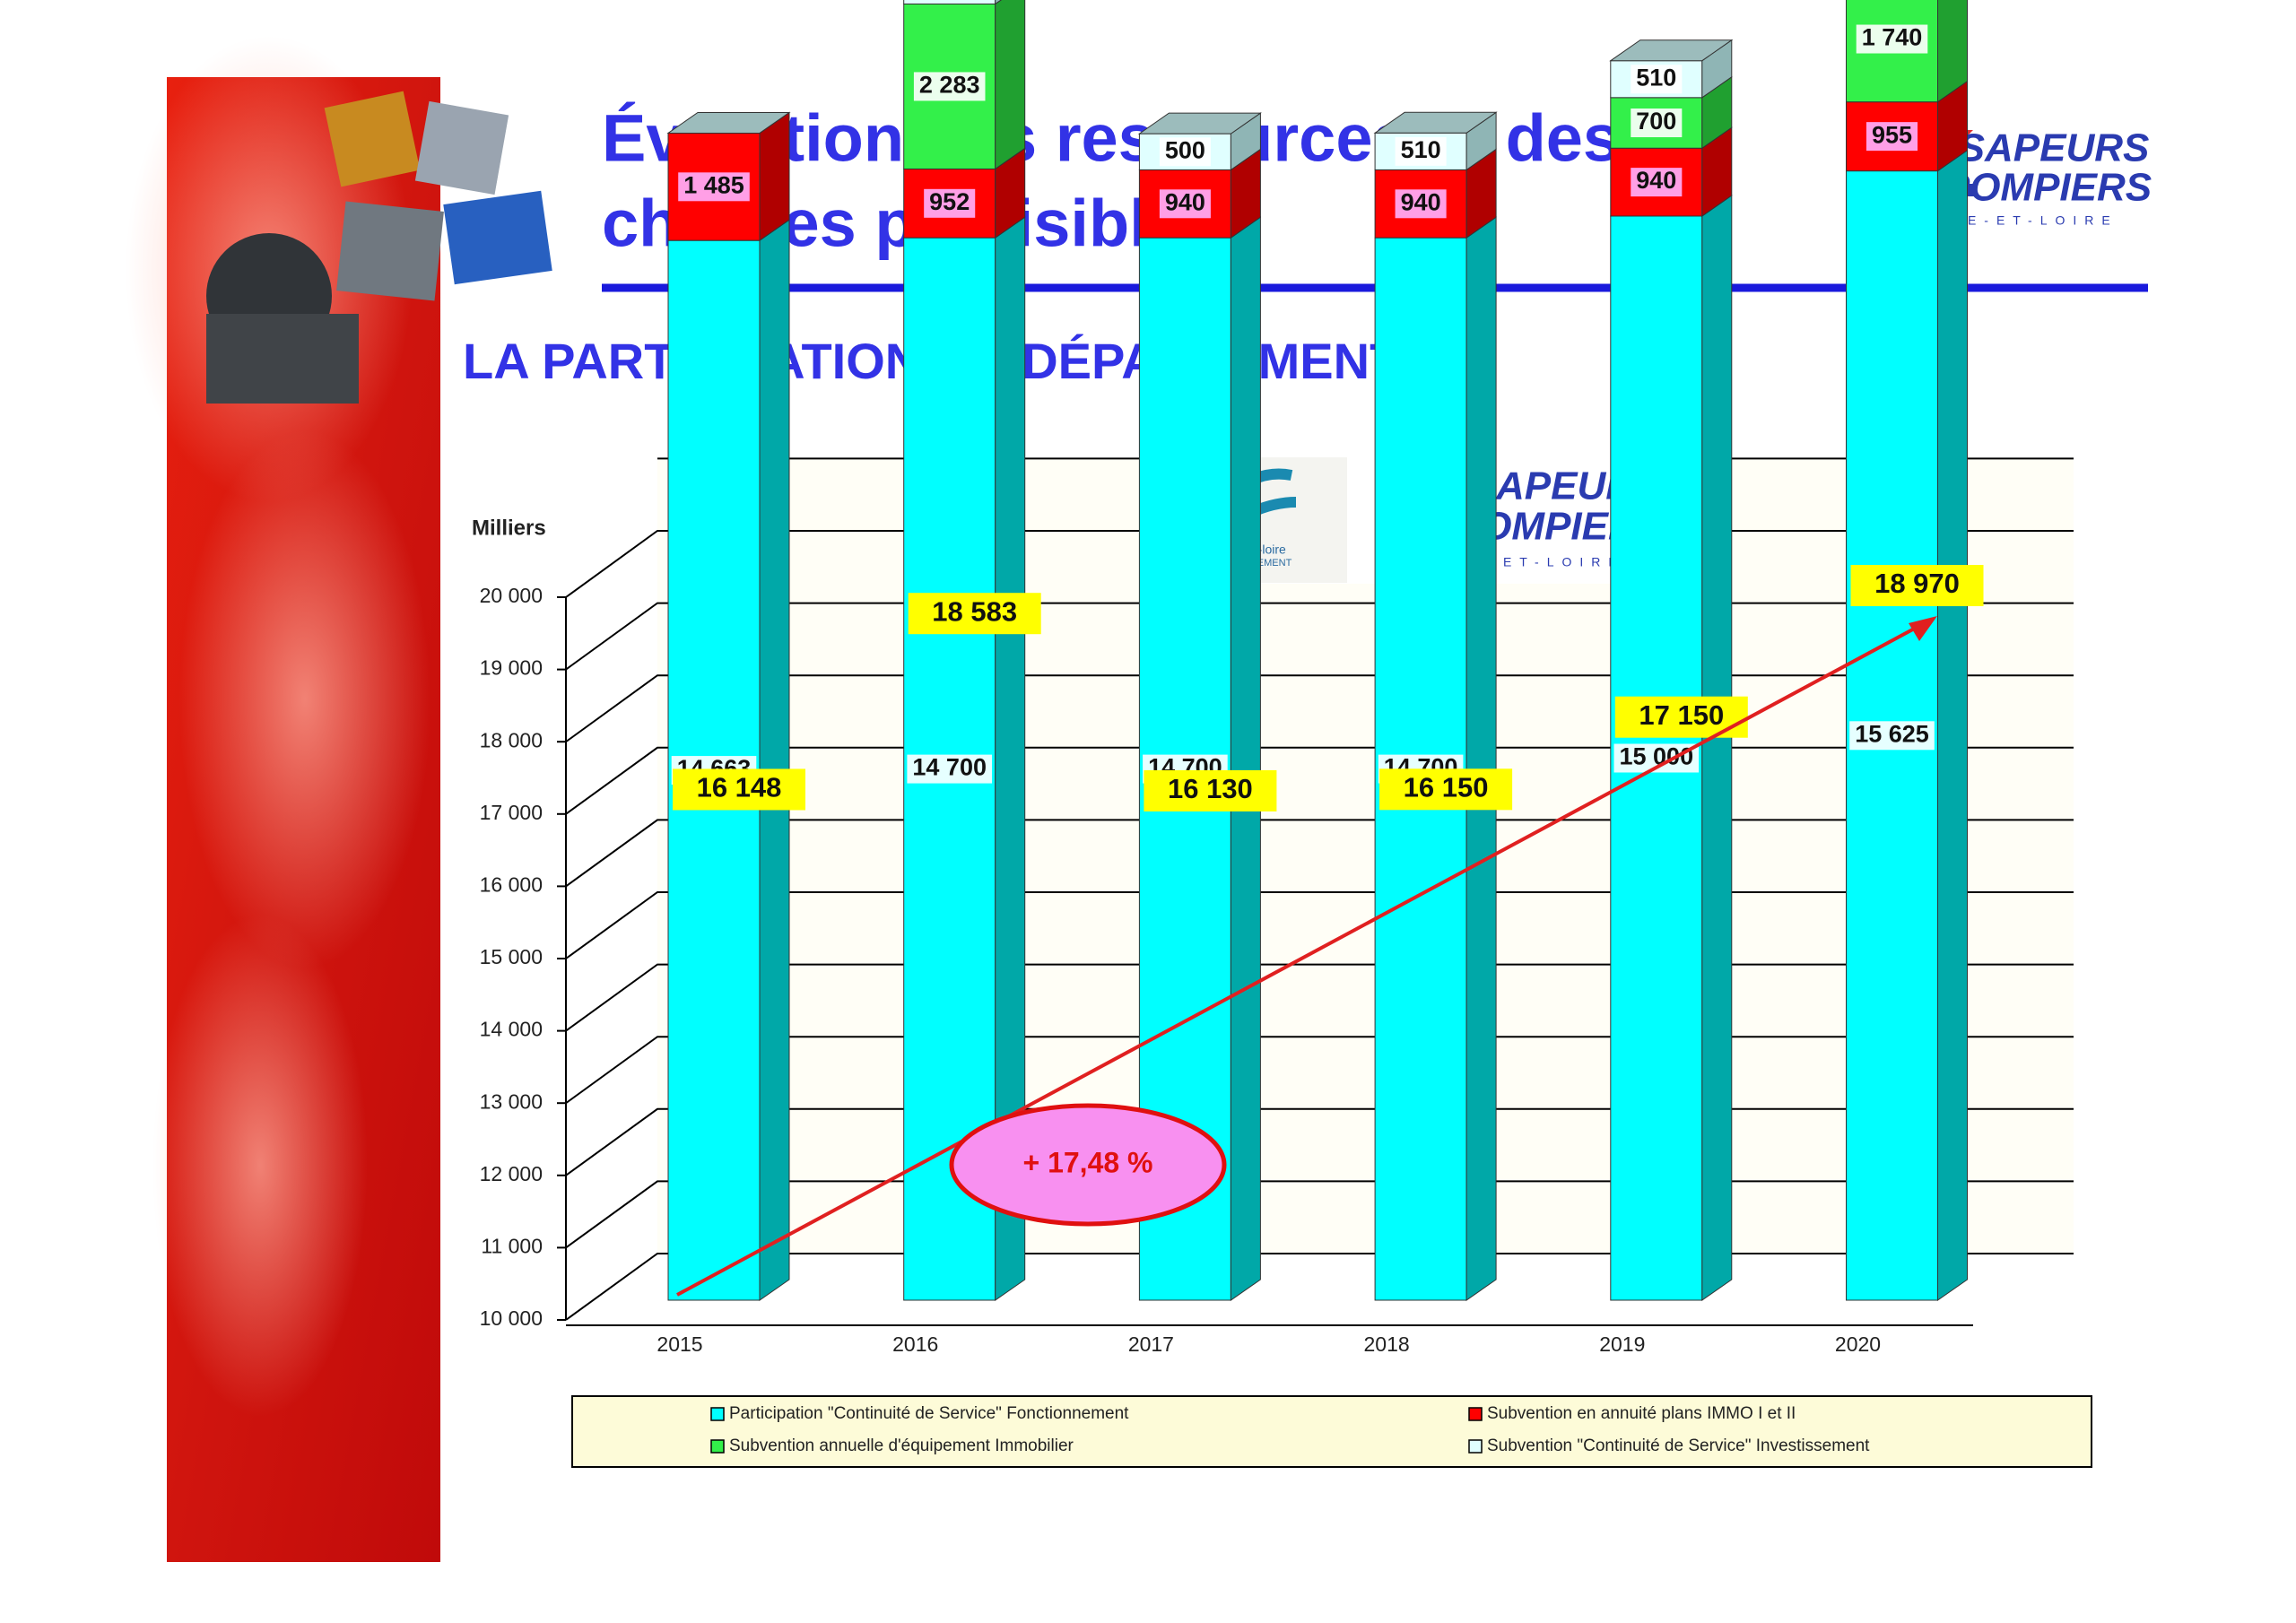 This screenshot has height=1623, width=2296. I want to click on total-label: 17 150, so click(1681, 715).